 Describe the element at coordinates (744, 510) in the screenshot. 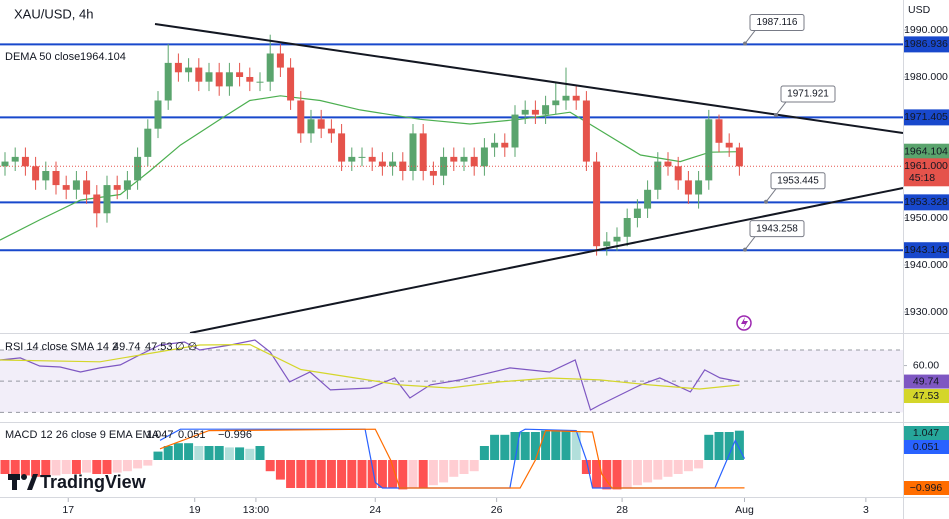

I see `x-tick-label: Aug` at that location.